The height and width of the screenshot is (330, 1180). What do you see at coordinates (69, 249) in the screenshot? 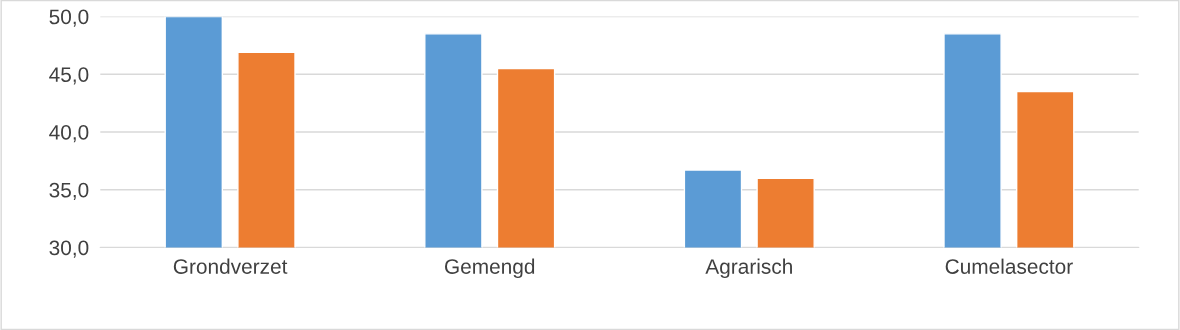
I see `y-tick-label: 30,0` at bounding box center [69, 249].